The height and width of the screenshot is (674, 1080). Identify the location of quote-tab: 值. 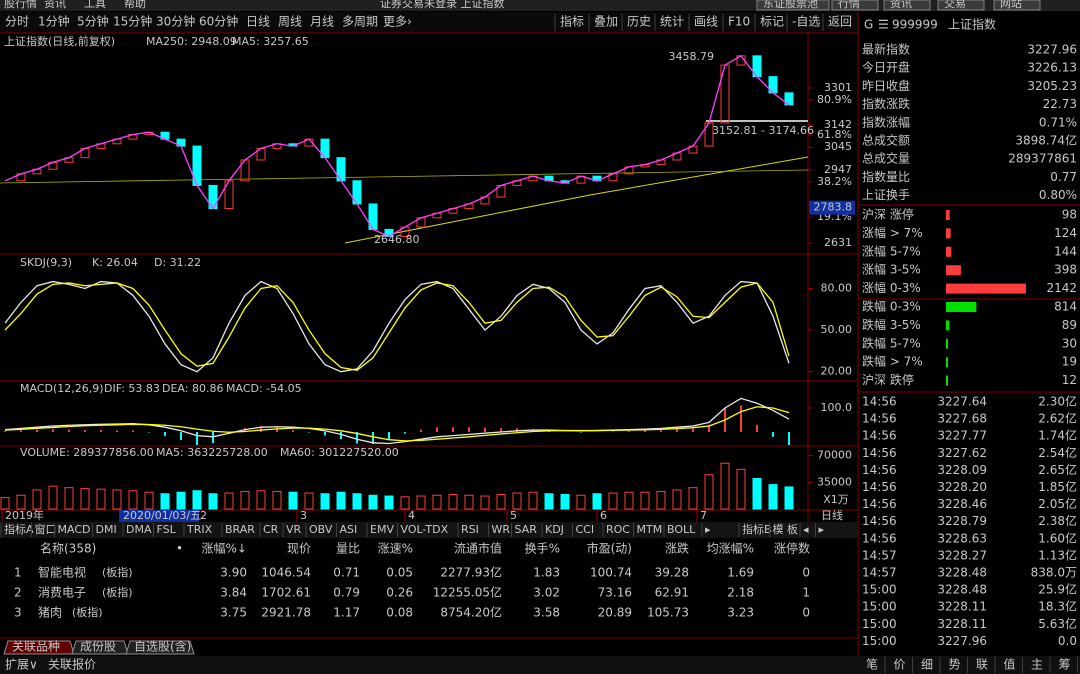
(1009, 664).